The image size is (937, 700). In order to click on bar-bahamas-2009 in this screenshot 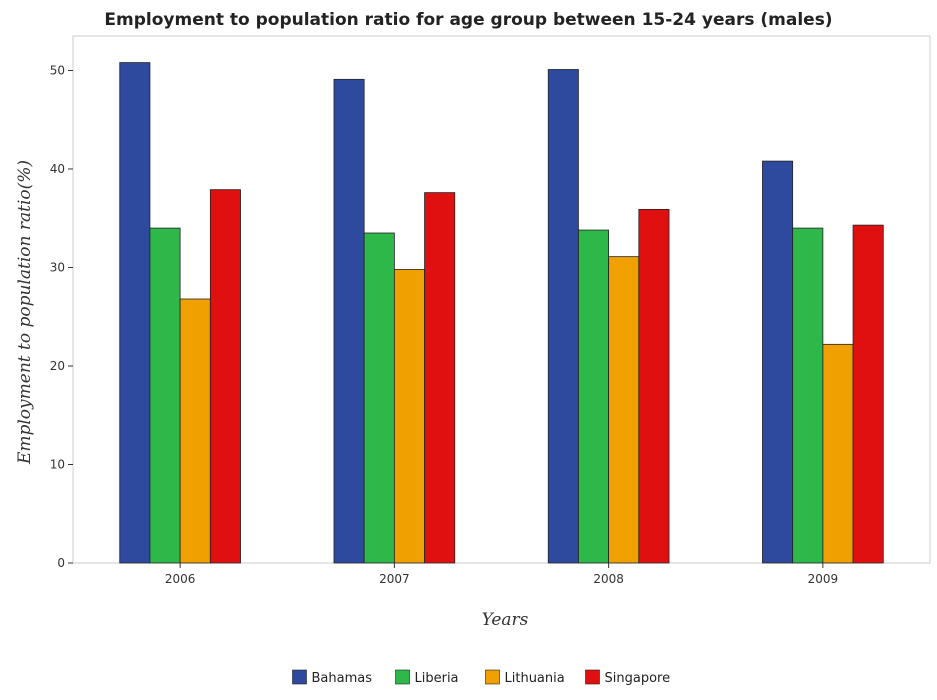, I will do `click(778, 362)`.